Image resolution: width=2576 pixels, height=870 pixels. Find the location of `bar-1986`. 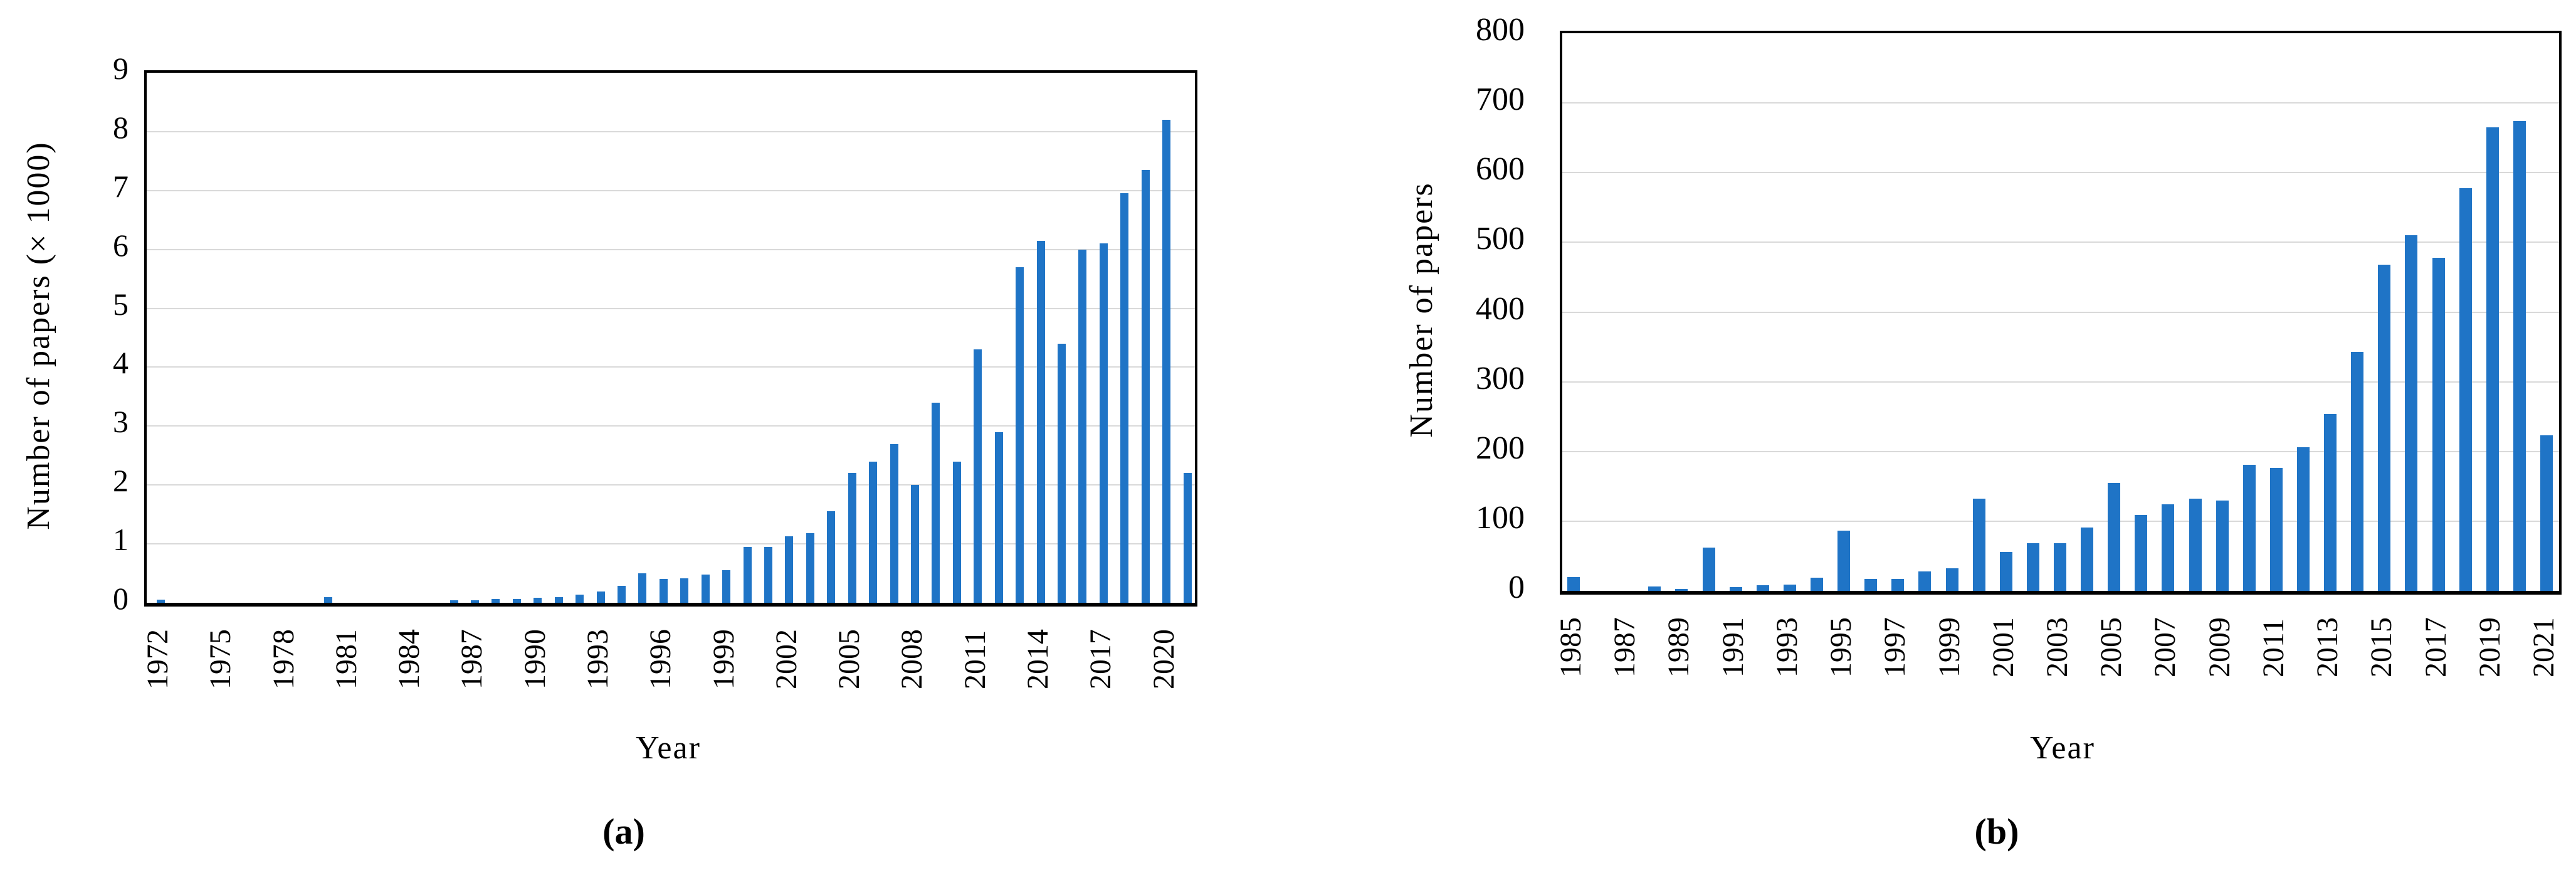

bar-1986 is located at coordinates (454, 601).